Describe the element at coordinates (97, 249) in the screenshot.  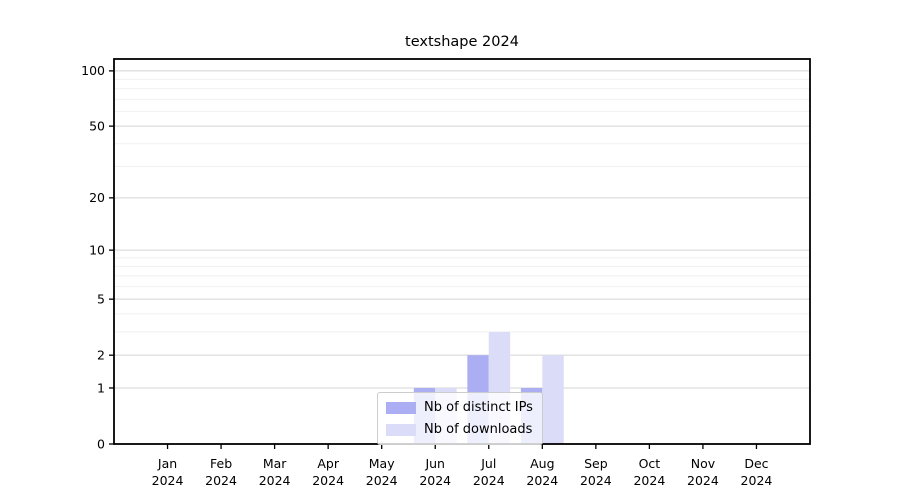
I see `svg-text: 10` at that location.